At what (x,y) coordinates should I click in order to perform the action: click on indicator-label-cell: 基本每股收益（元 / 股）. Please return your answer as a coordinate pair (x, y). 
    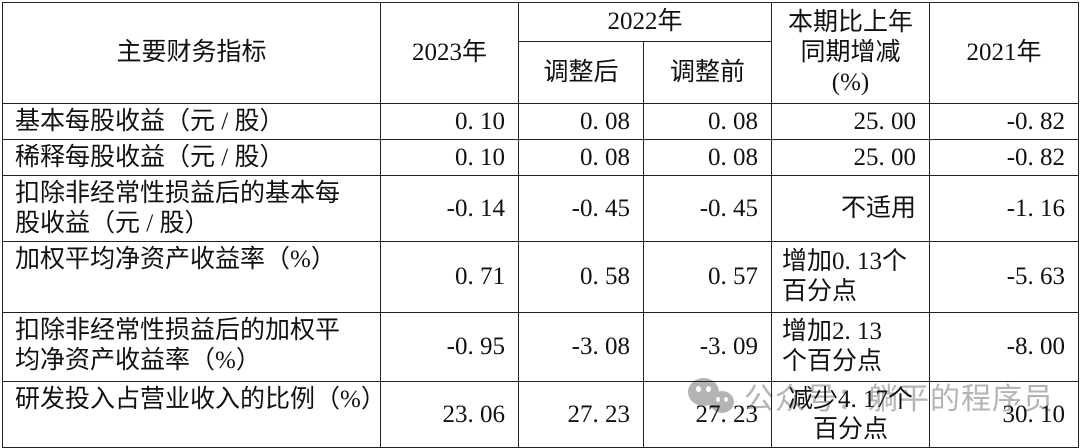
    Looking at the image, I should click on (191, 121).